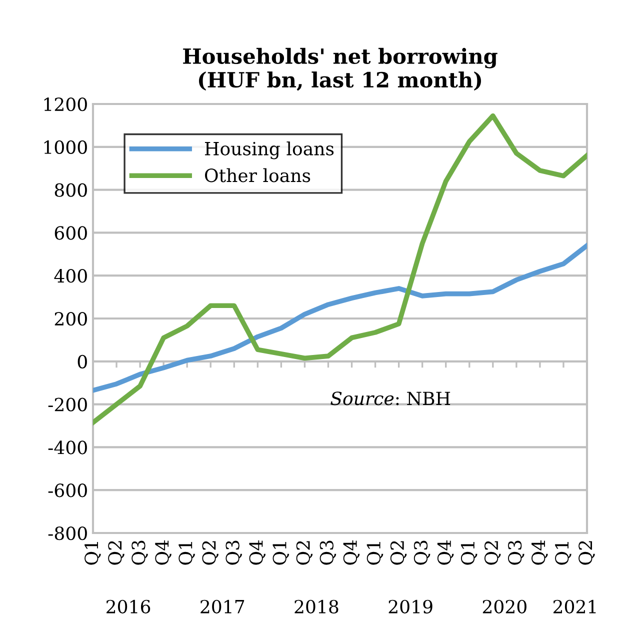 This screenshot has width=622, height=617. I want to click on y-tick-label: 0, so click(82, 361).